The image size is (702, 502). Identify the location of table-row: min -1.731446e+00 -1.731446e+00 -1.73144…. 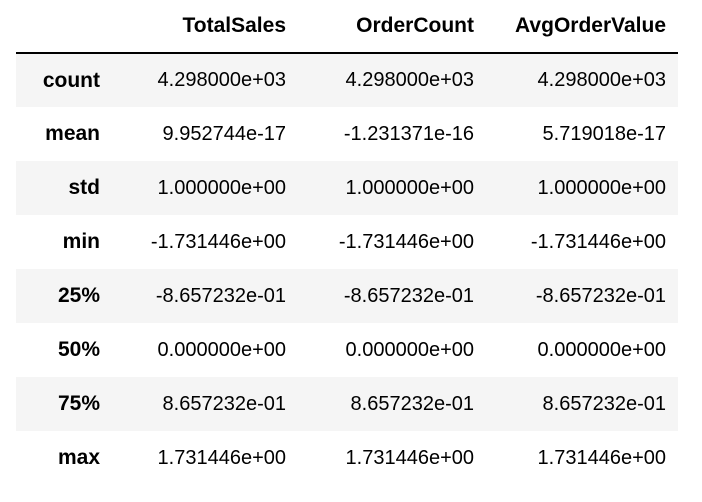
(347, 242).